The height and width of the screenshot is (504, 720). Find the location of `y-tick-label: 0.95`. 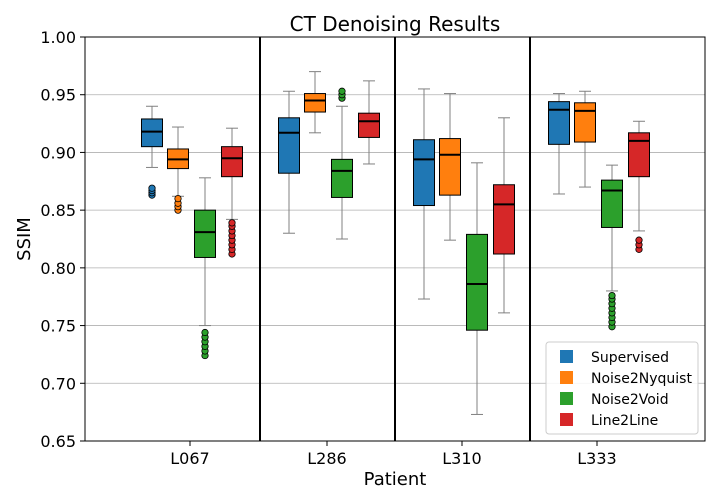

y-tick-label: 0.95 is located at coordinates (58, 95).